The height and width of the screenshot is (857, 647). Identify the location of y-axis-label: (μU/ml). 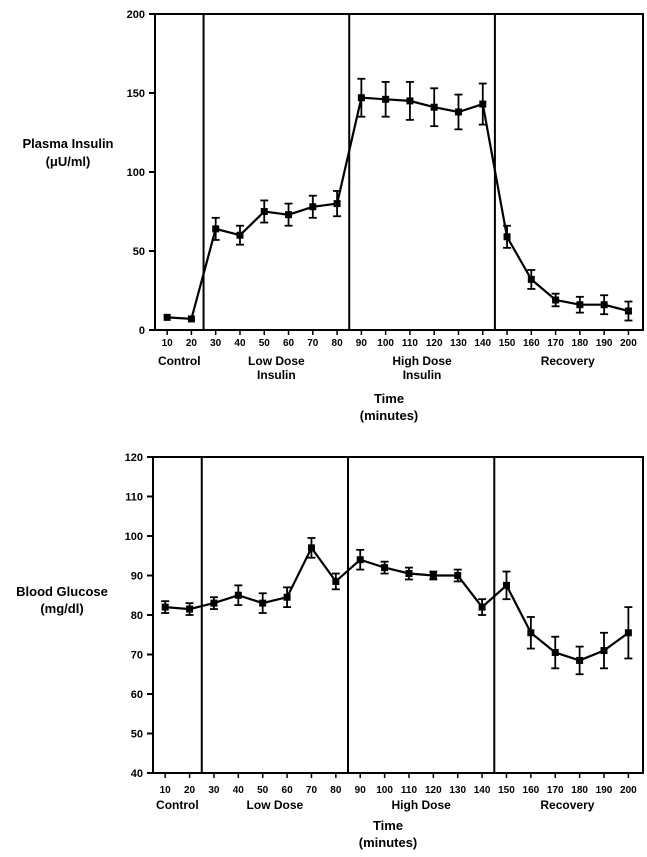
(68, 161).